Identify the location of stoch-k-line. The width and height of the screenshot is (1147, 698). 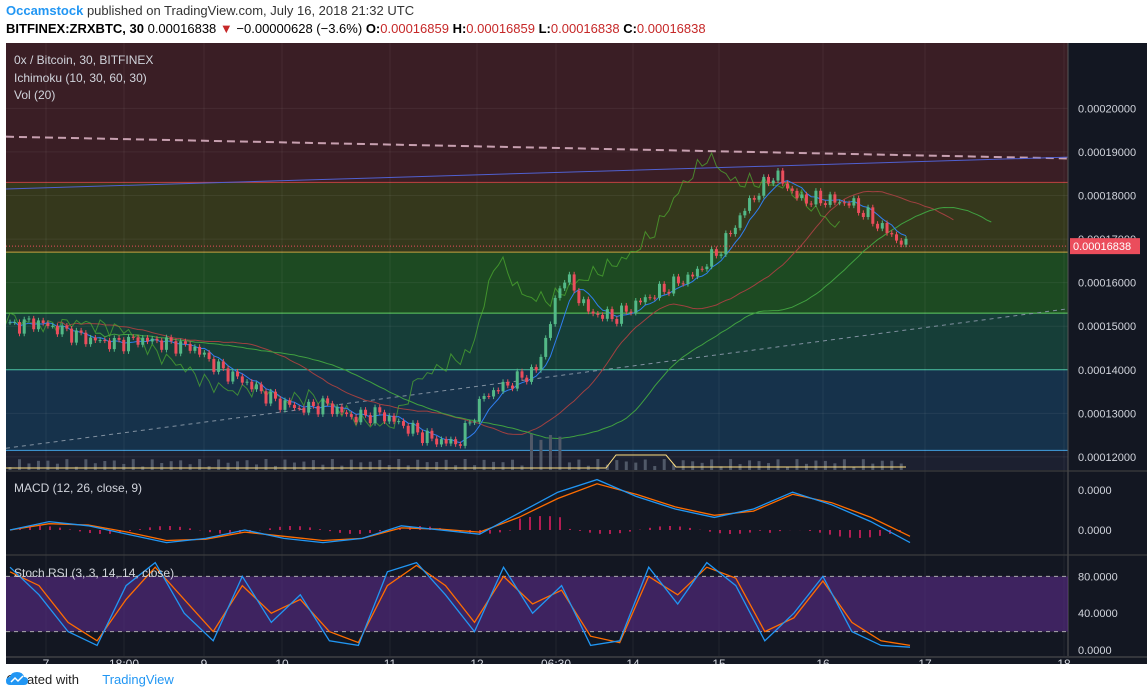
(460, 604).